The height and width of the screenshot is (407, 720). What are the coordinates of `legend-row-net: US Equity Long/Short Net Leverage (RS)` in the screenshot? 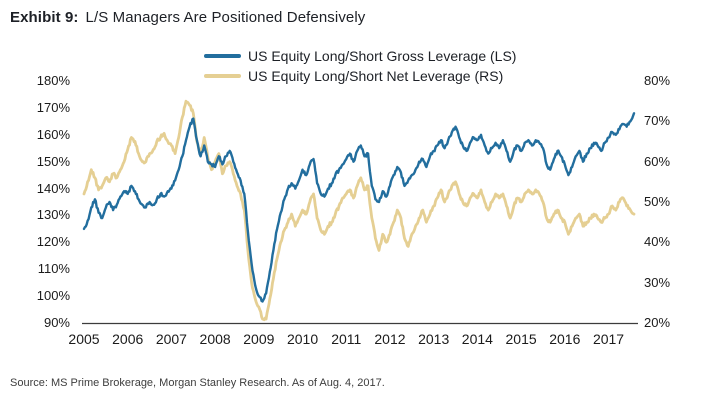 It's located at (360, 76).